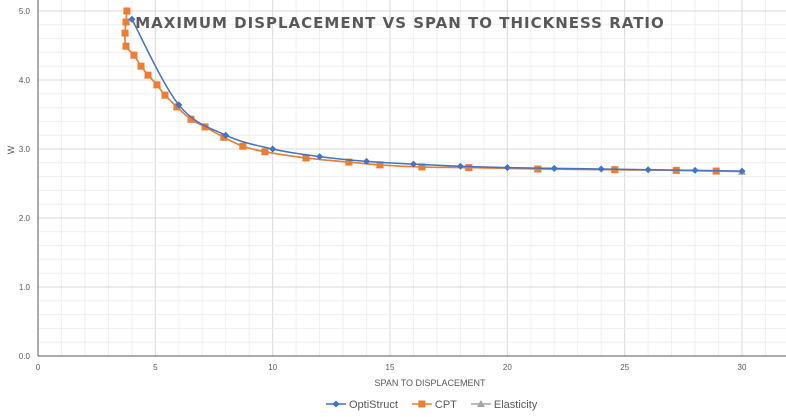 The image size is (786, 417). What do you see at coordinates (480, 403) in the screenshot?
I see `legend-triangle-icon` at bounding box center [480, 403].